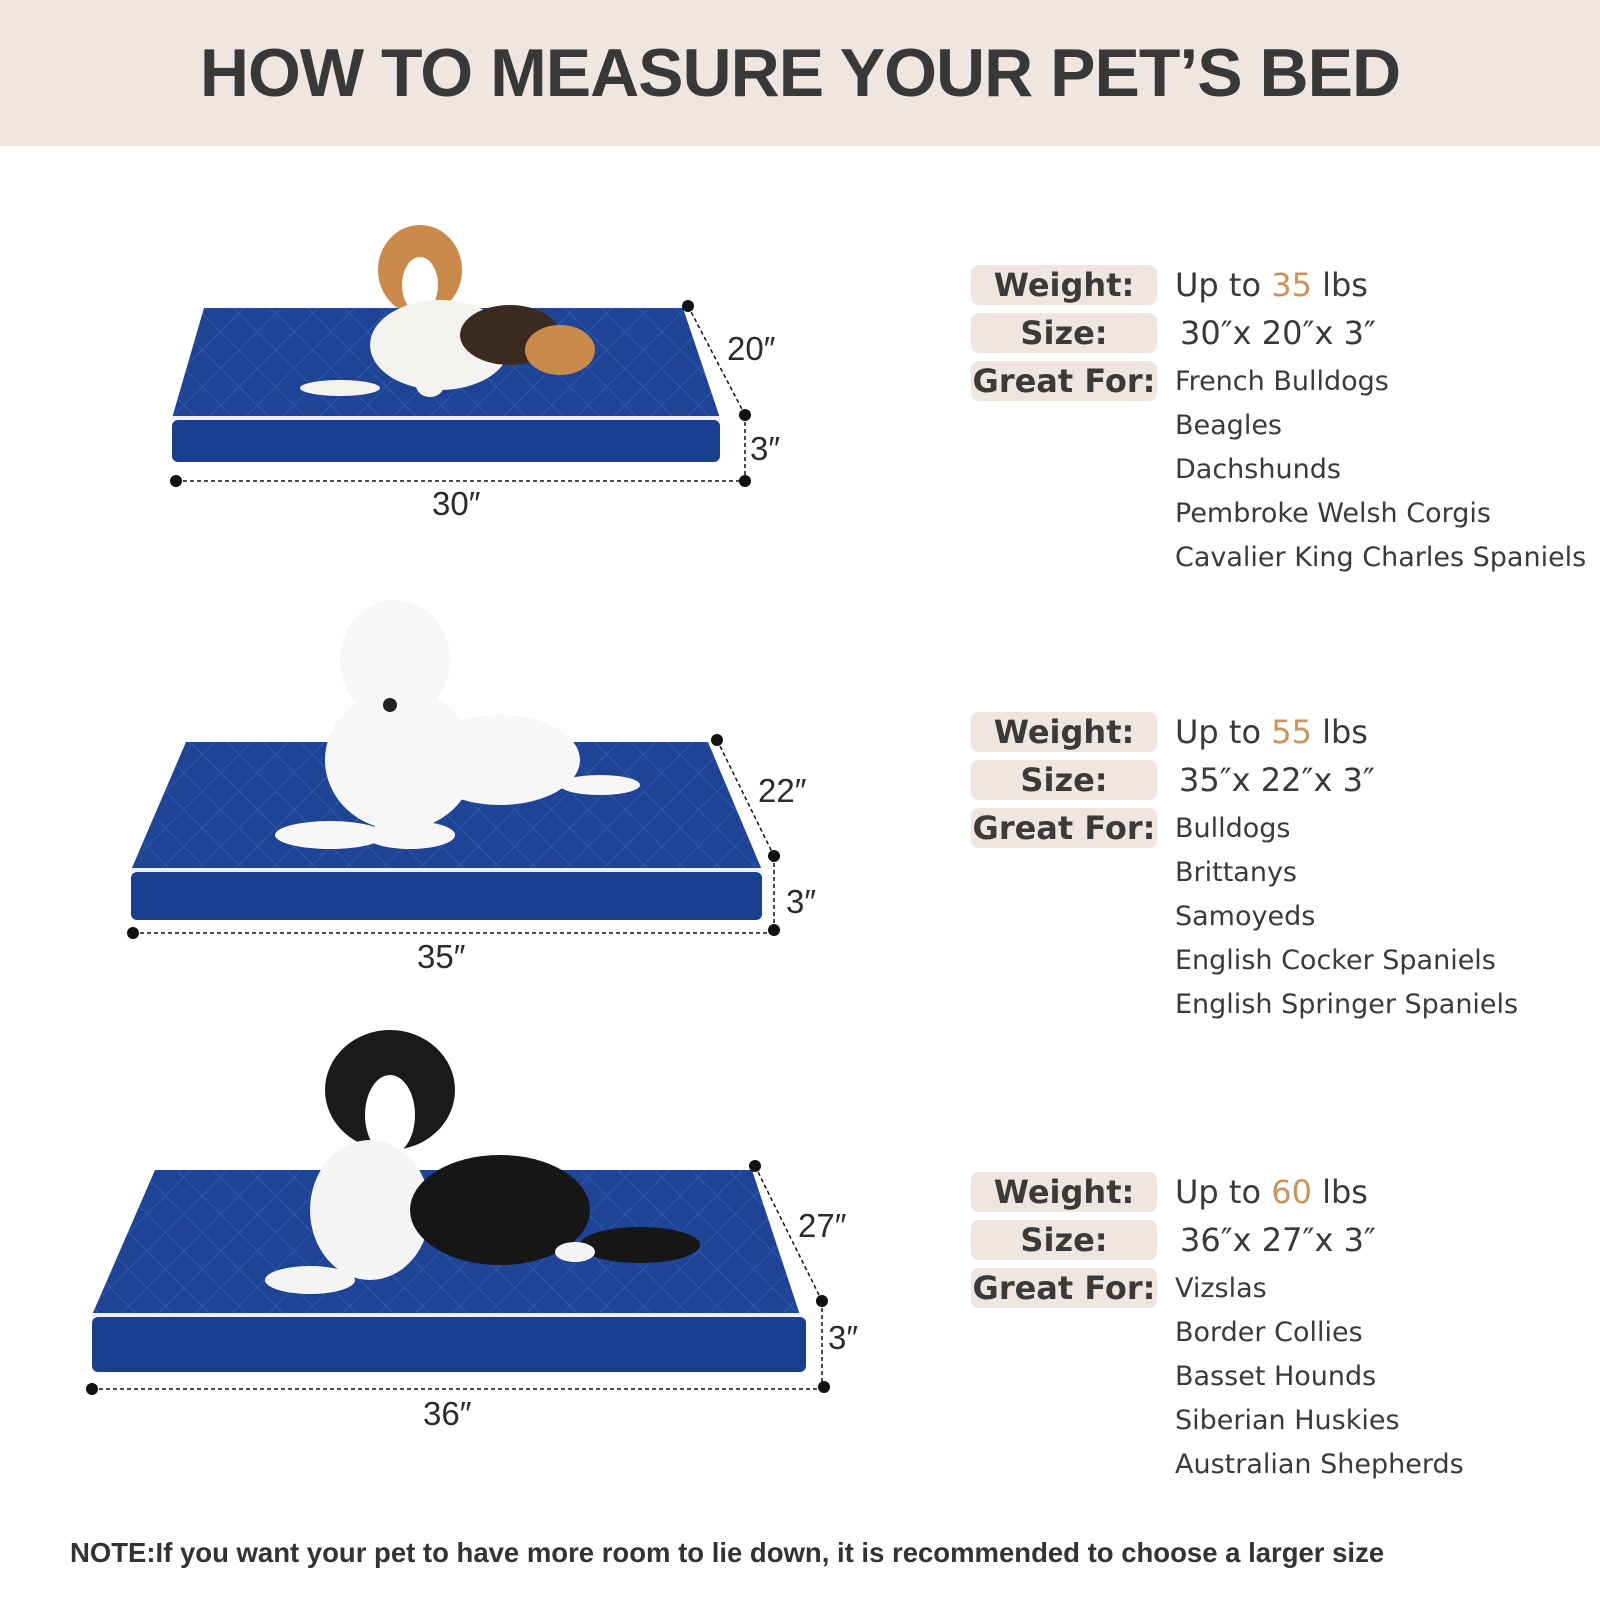 Image resolution: width=1600 pixels, height=1600 pixels. What do you see at coordinates (1291, 1192) in the screenshot?
I see `weight-number: 60` at bounding box center [1291, 1192].